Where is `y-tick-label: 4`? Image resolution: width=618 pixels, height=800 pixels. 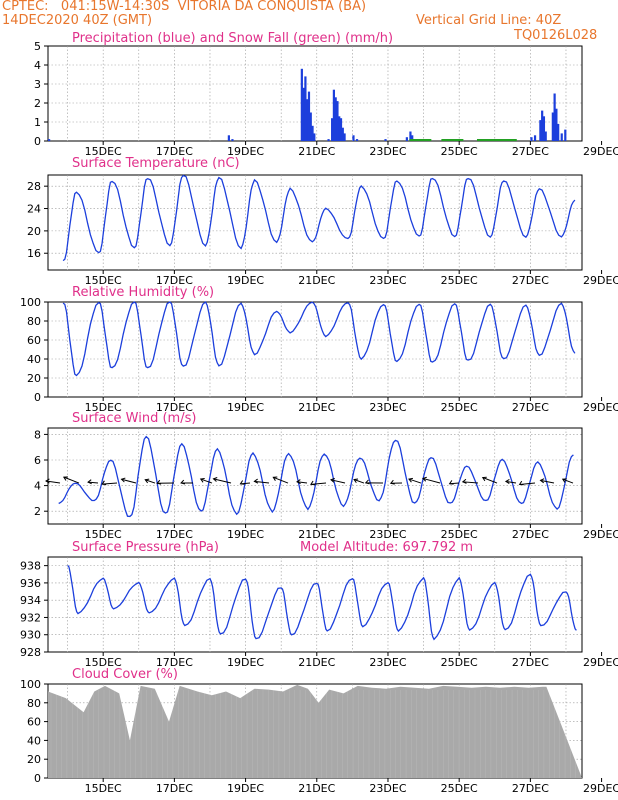
y-tick-label: 4 is located at coordinates (37, 486).